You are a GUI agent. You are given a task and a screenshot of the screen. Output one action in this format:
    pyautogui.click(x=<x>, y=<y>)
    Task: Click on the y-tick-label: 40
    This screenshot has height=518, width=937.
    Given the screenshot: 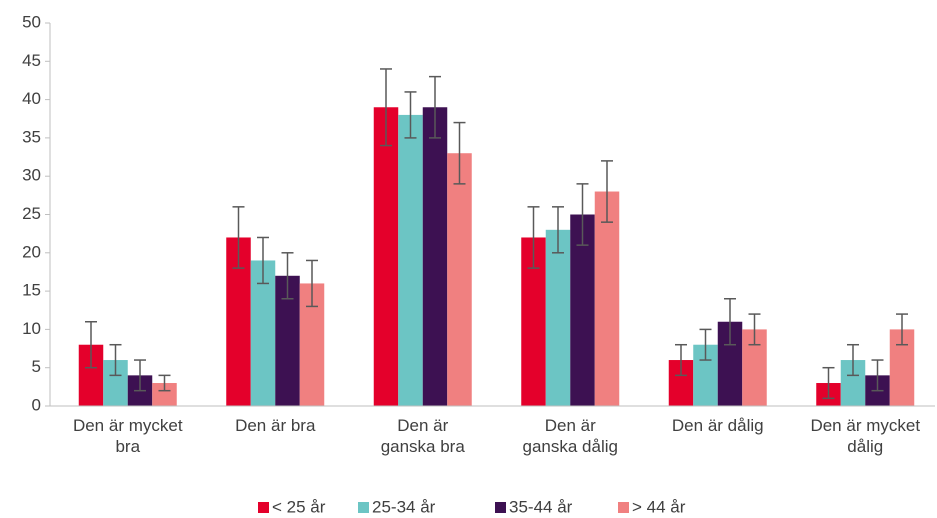 What is the action you would take?
    pyautogui.click(x=31, y=98)
    